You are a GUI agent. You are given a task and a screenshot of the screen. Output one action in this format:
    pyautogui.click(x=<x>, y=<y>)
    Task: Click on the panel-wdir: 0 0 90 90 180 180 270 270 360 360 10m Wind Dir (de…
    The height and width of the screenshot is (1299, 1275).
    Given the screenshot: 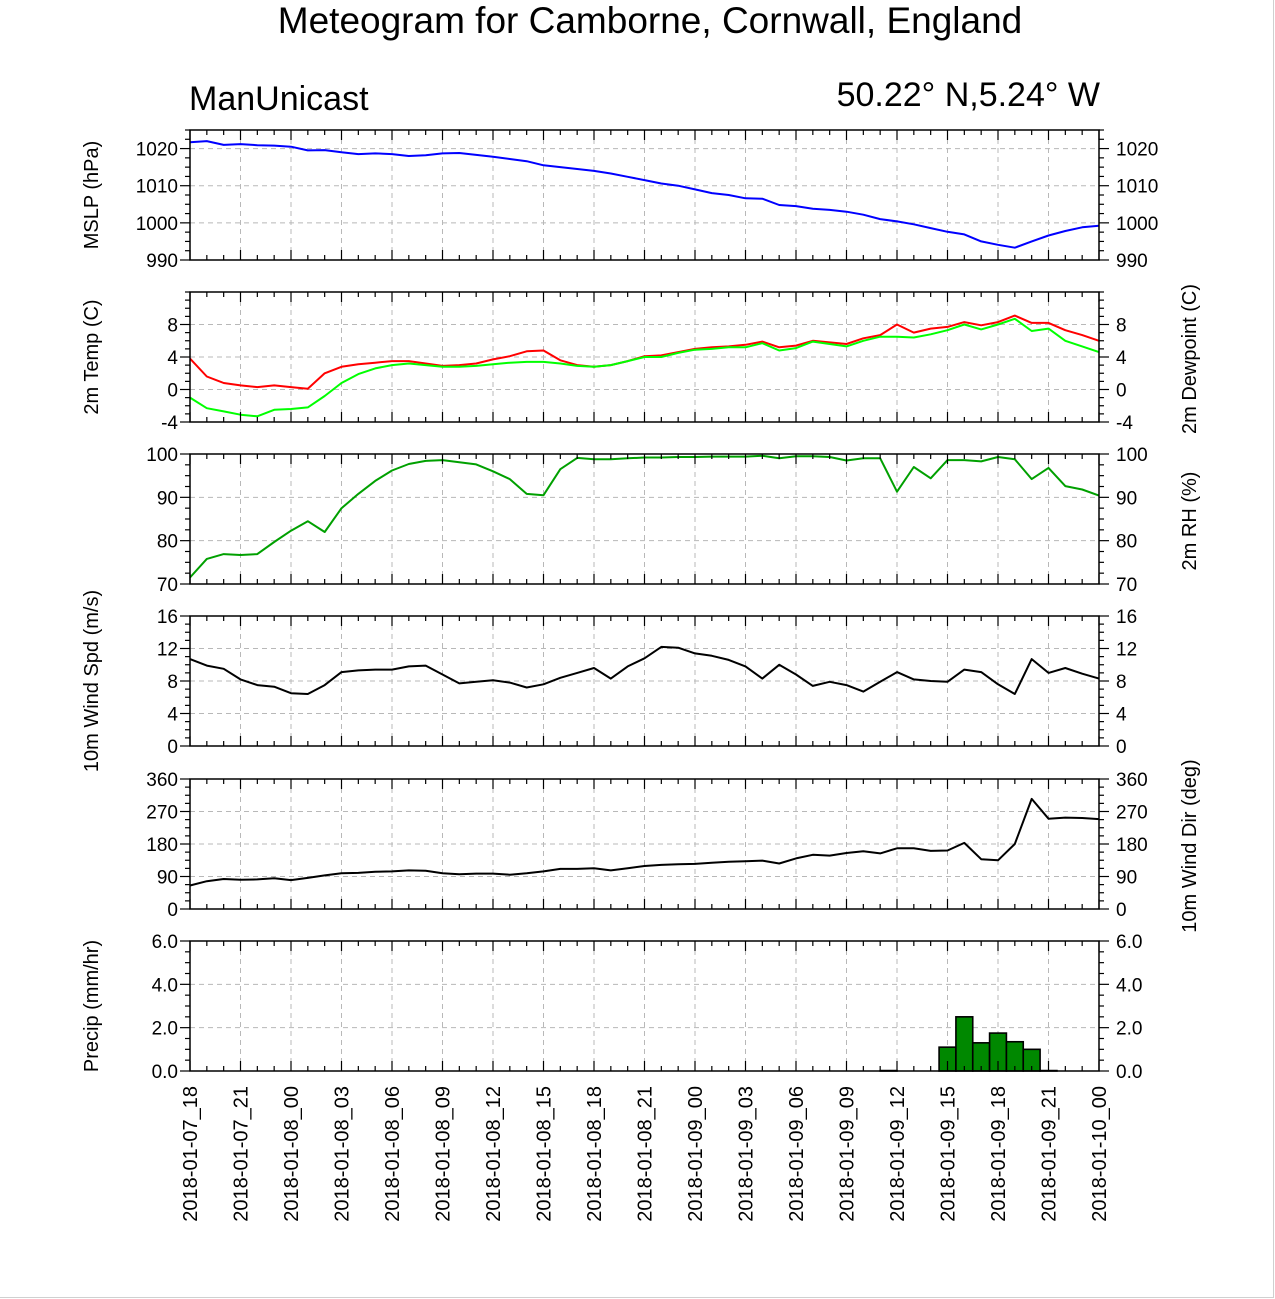 What is the action you would take?
    pyautogui.click(x=673, y=845)
    